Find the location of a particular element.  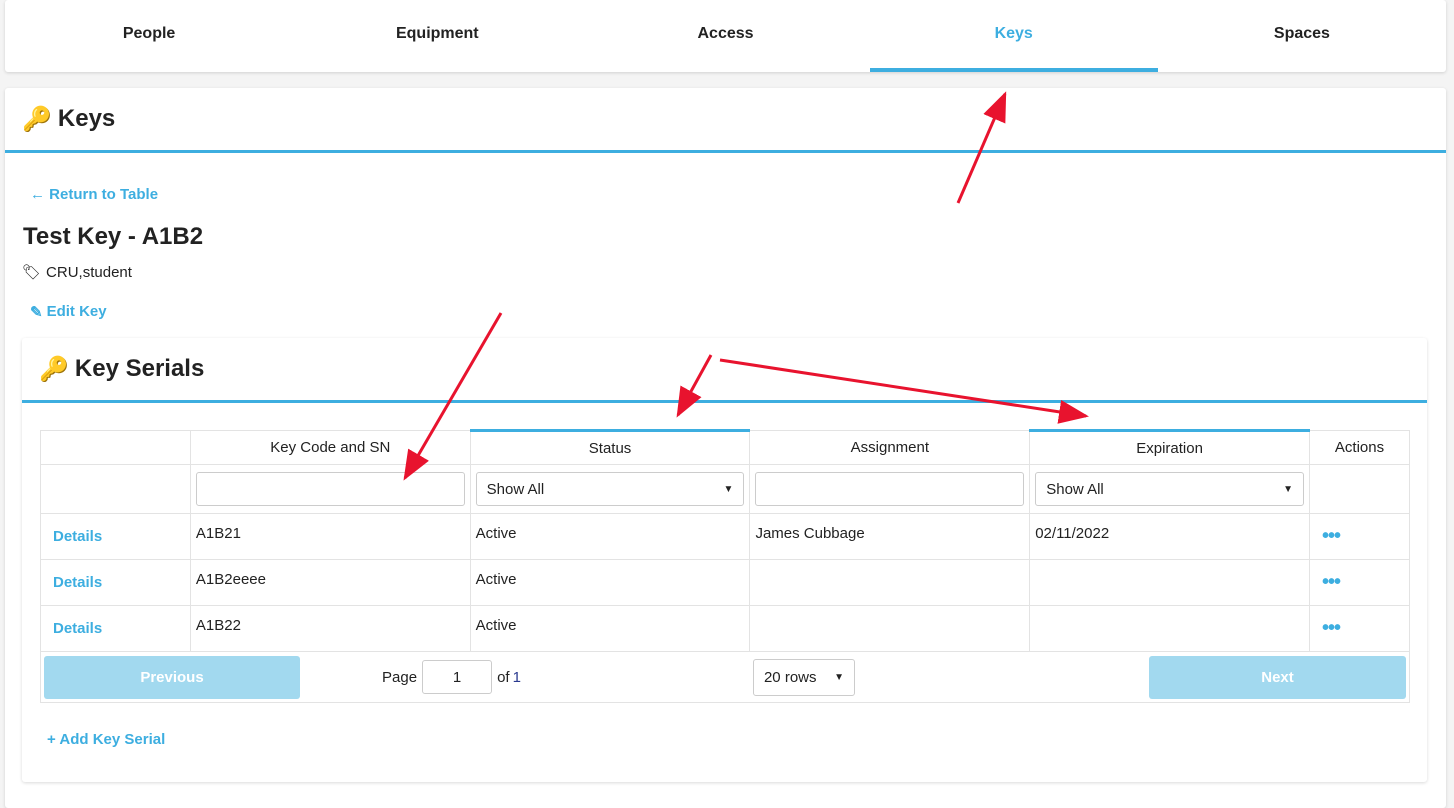

tab-equipment: Equipment is located at coordinates (437, 33).